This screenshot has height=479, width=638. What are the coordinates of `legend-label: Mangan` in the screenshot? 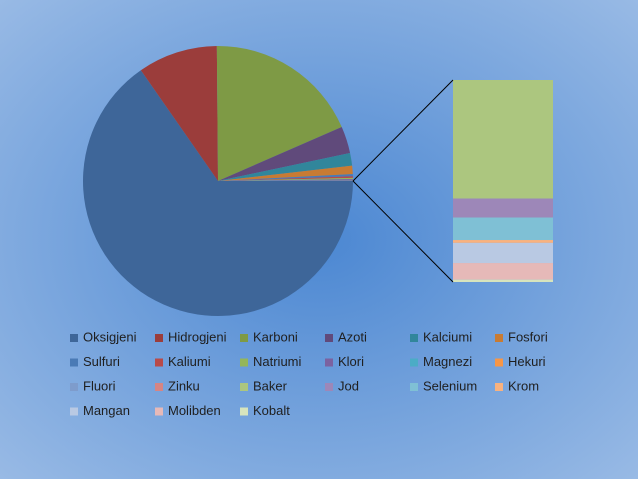 It's located at (106, 410).